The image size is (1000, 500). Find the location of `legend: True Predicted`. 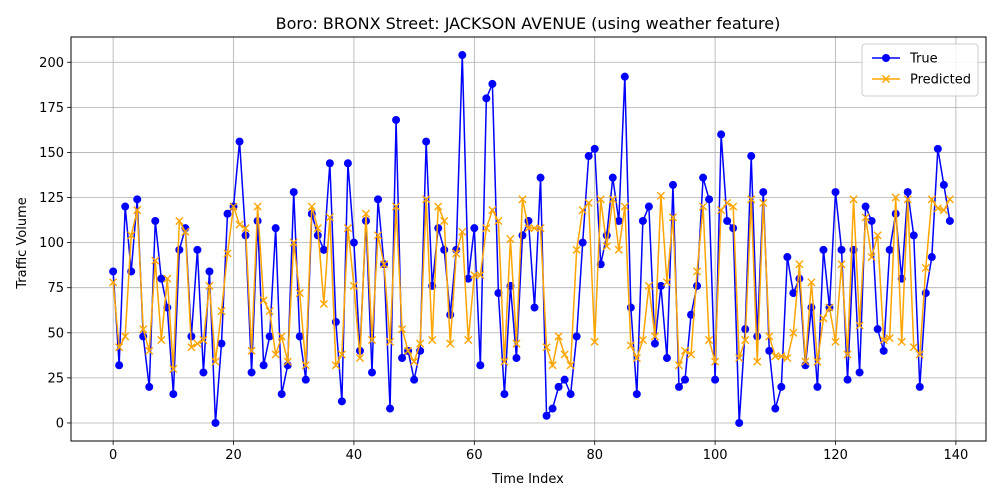

legend: True Predicted is located at coordinates (920, 70).